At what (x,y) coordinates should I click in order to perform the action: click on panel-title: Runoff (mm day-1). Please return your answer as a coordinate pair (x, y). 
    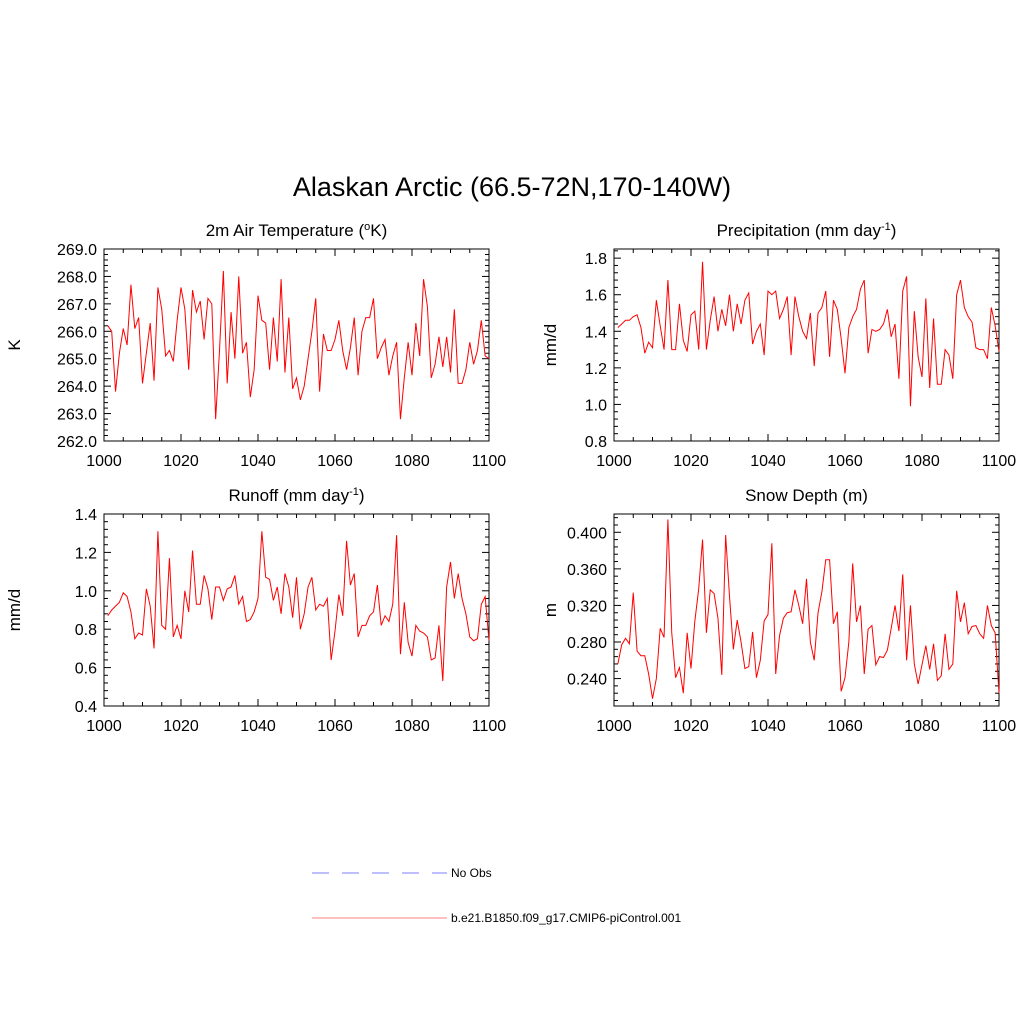
    Looking at the image, I should click on (296, 495).